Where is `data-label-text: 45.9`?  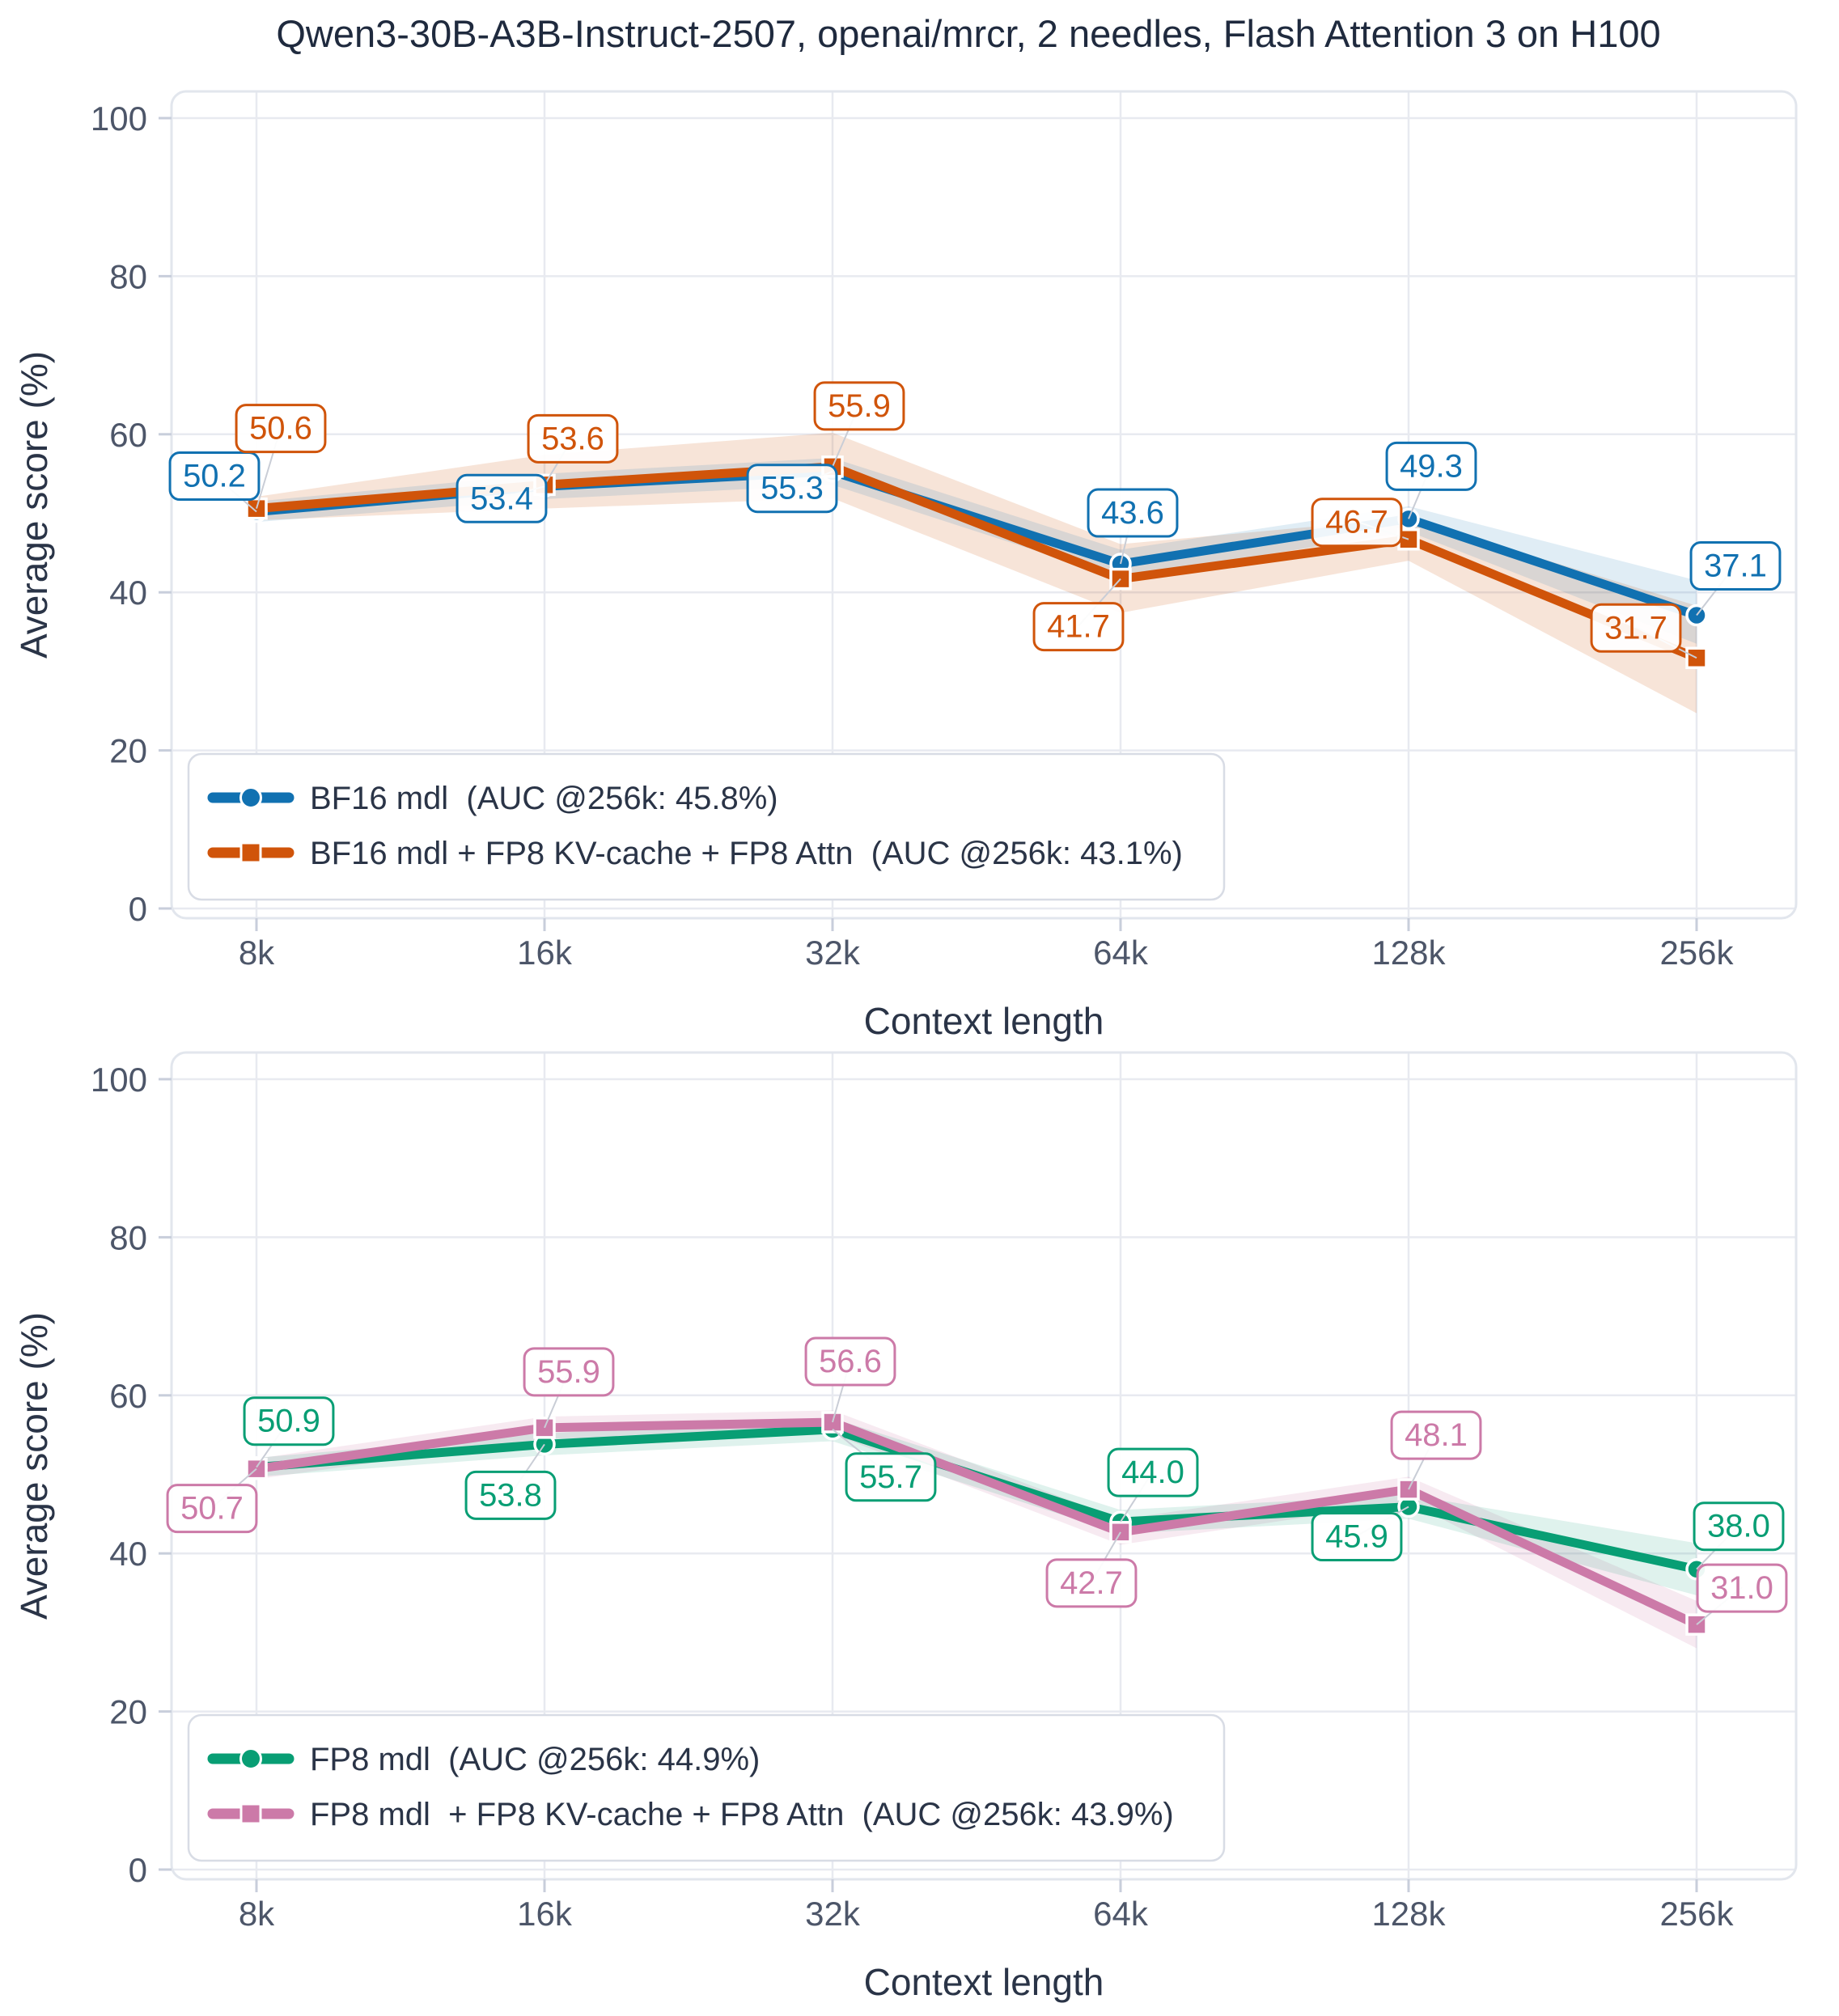
data-label-text: 45.9 is located at coordinates (1356, 1537).